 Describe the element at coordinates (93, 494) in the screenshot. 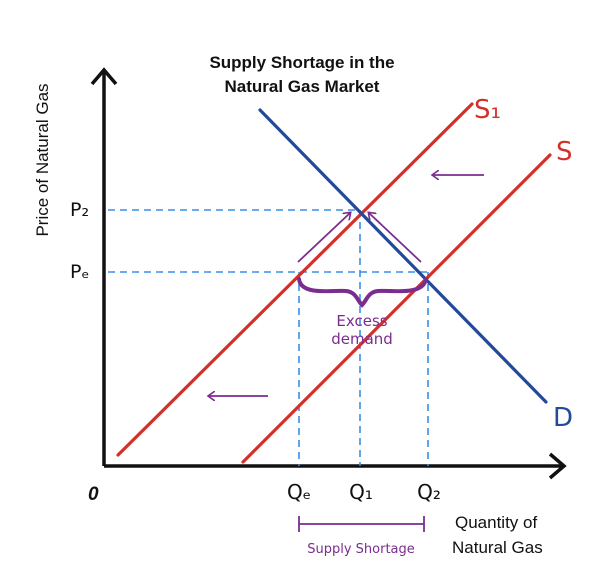

I see `origin-label: 0` at that location.